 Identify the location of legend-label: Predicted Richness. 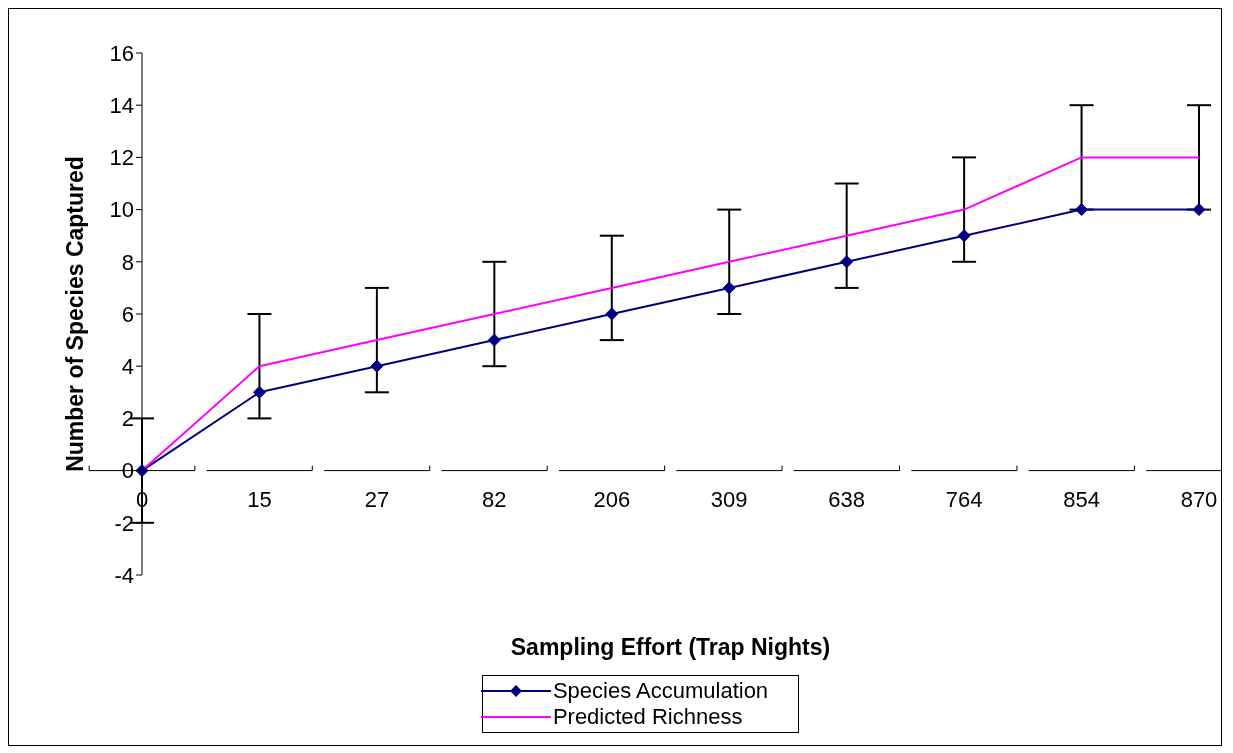
(647, 717).